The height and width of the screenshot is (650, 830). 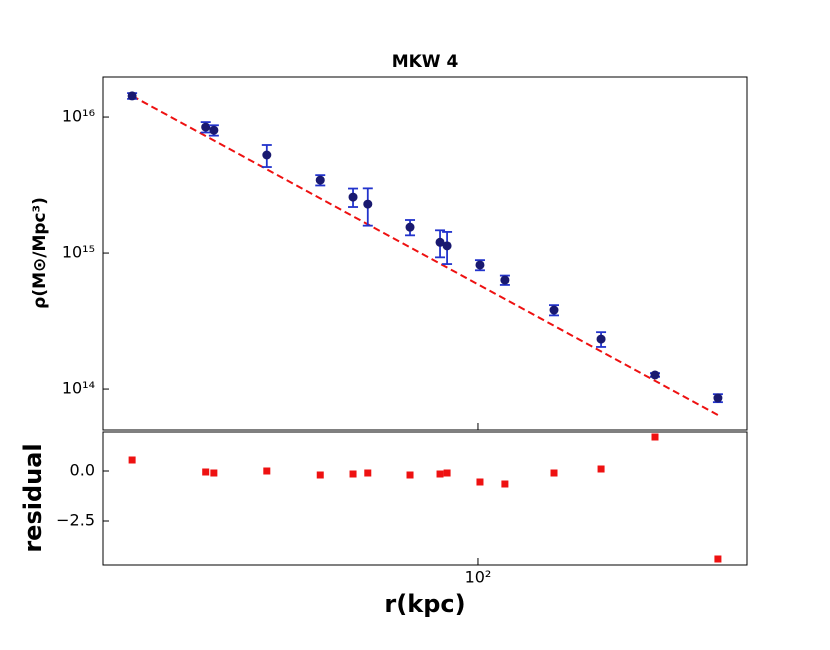 What do you see at coordinates (78, 116) in the screenshot?
I see `y-tick-label: 10¹⁶` at bounding box center [78, 116].